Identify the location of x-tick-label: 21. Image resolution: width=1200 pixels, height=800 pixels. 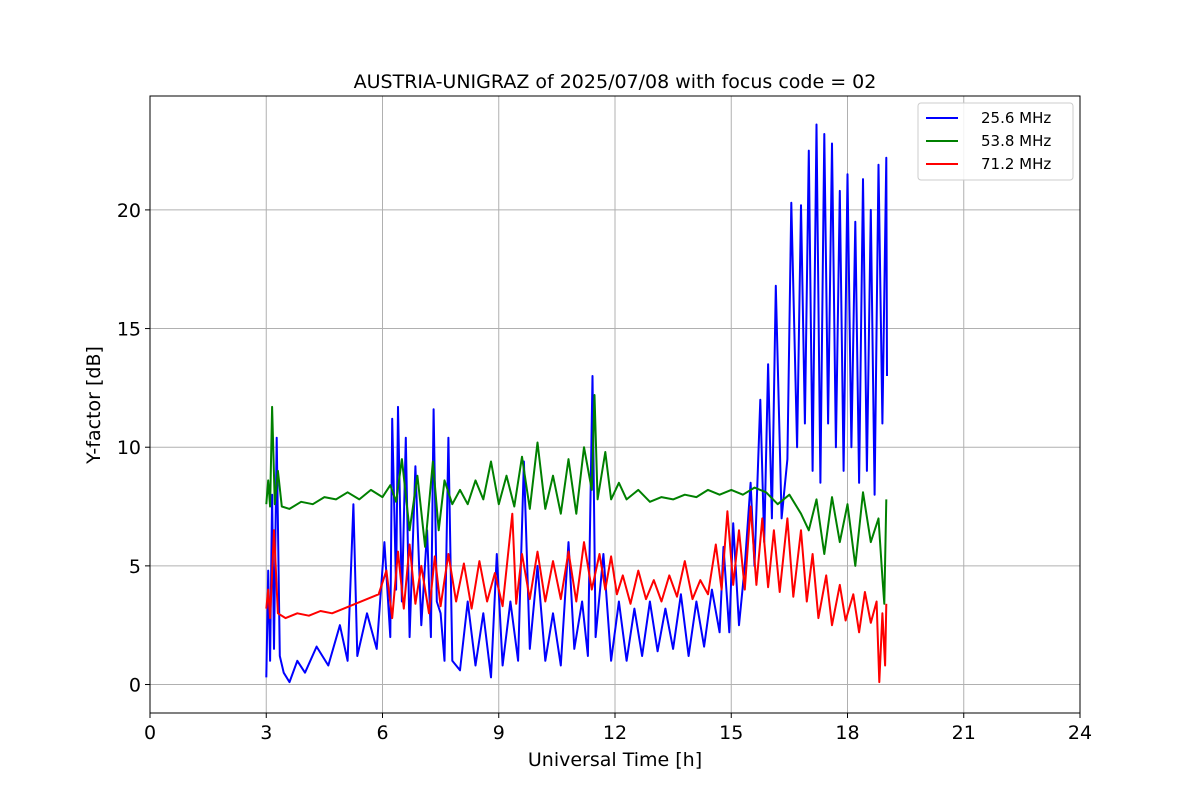
(964, 733).